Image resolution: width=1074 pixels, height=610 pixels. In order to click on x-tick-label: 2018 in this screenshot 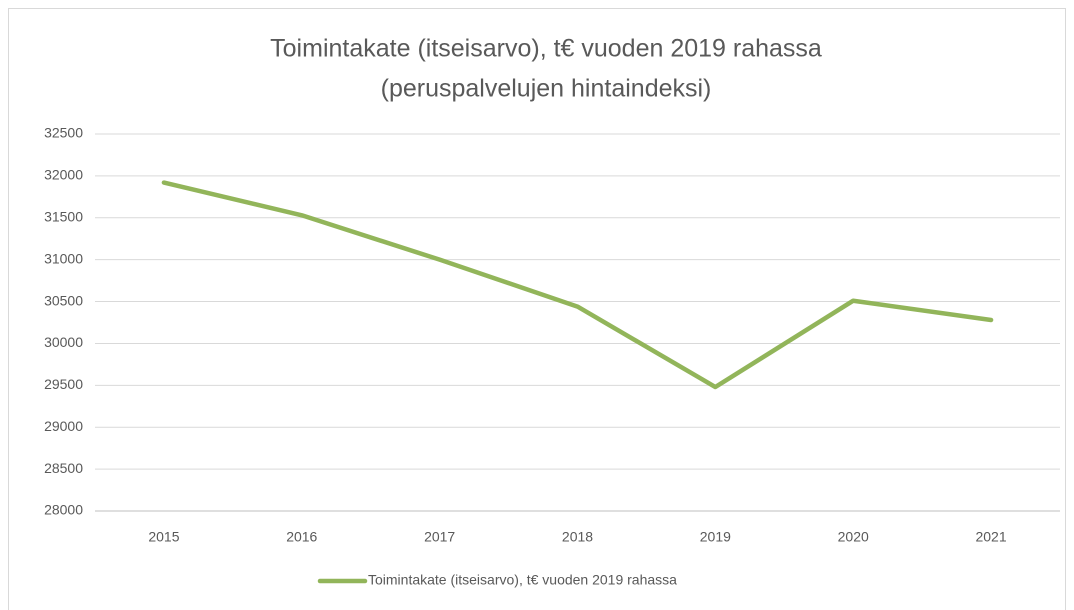, I will do `click(577, 537)`.